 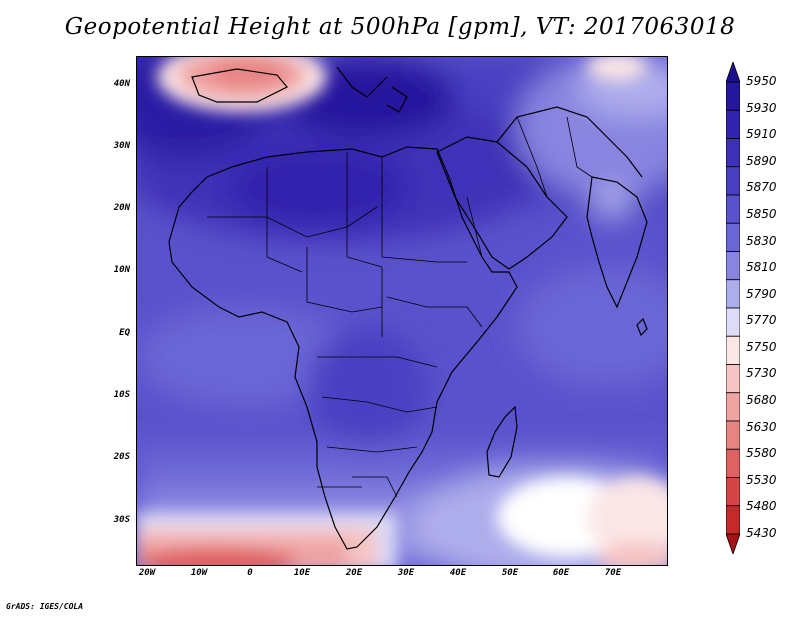 I want to click on colorbar-level-label: 5730, so click(x=761, y=373).